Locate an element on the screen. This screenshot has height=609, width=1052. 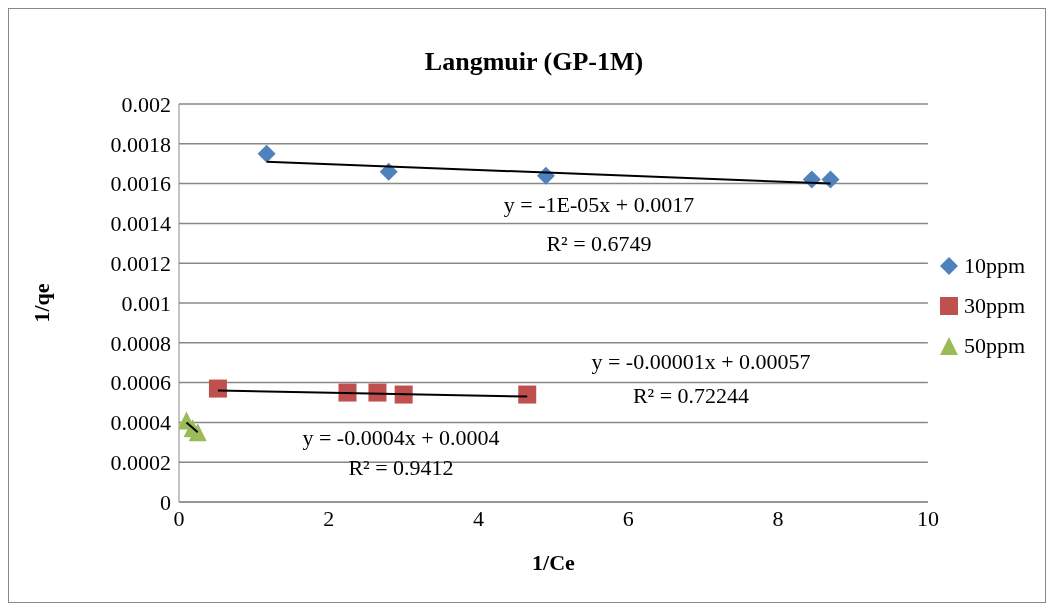
y-tick-label: 0.0014 is located at coordinates (140, 224).